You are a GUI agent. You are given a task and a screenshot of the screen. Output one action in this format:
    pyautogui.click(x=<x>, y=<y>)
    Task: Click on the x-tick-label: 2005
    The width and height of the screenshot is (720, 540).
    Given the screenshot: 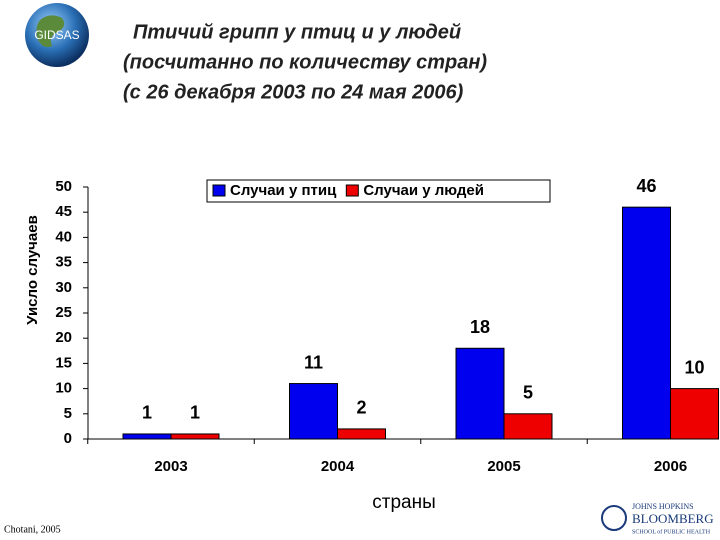 What is the action you would take?
    pyautogui.click(x=503, y=466)
    